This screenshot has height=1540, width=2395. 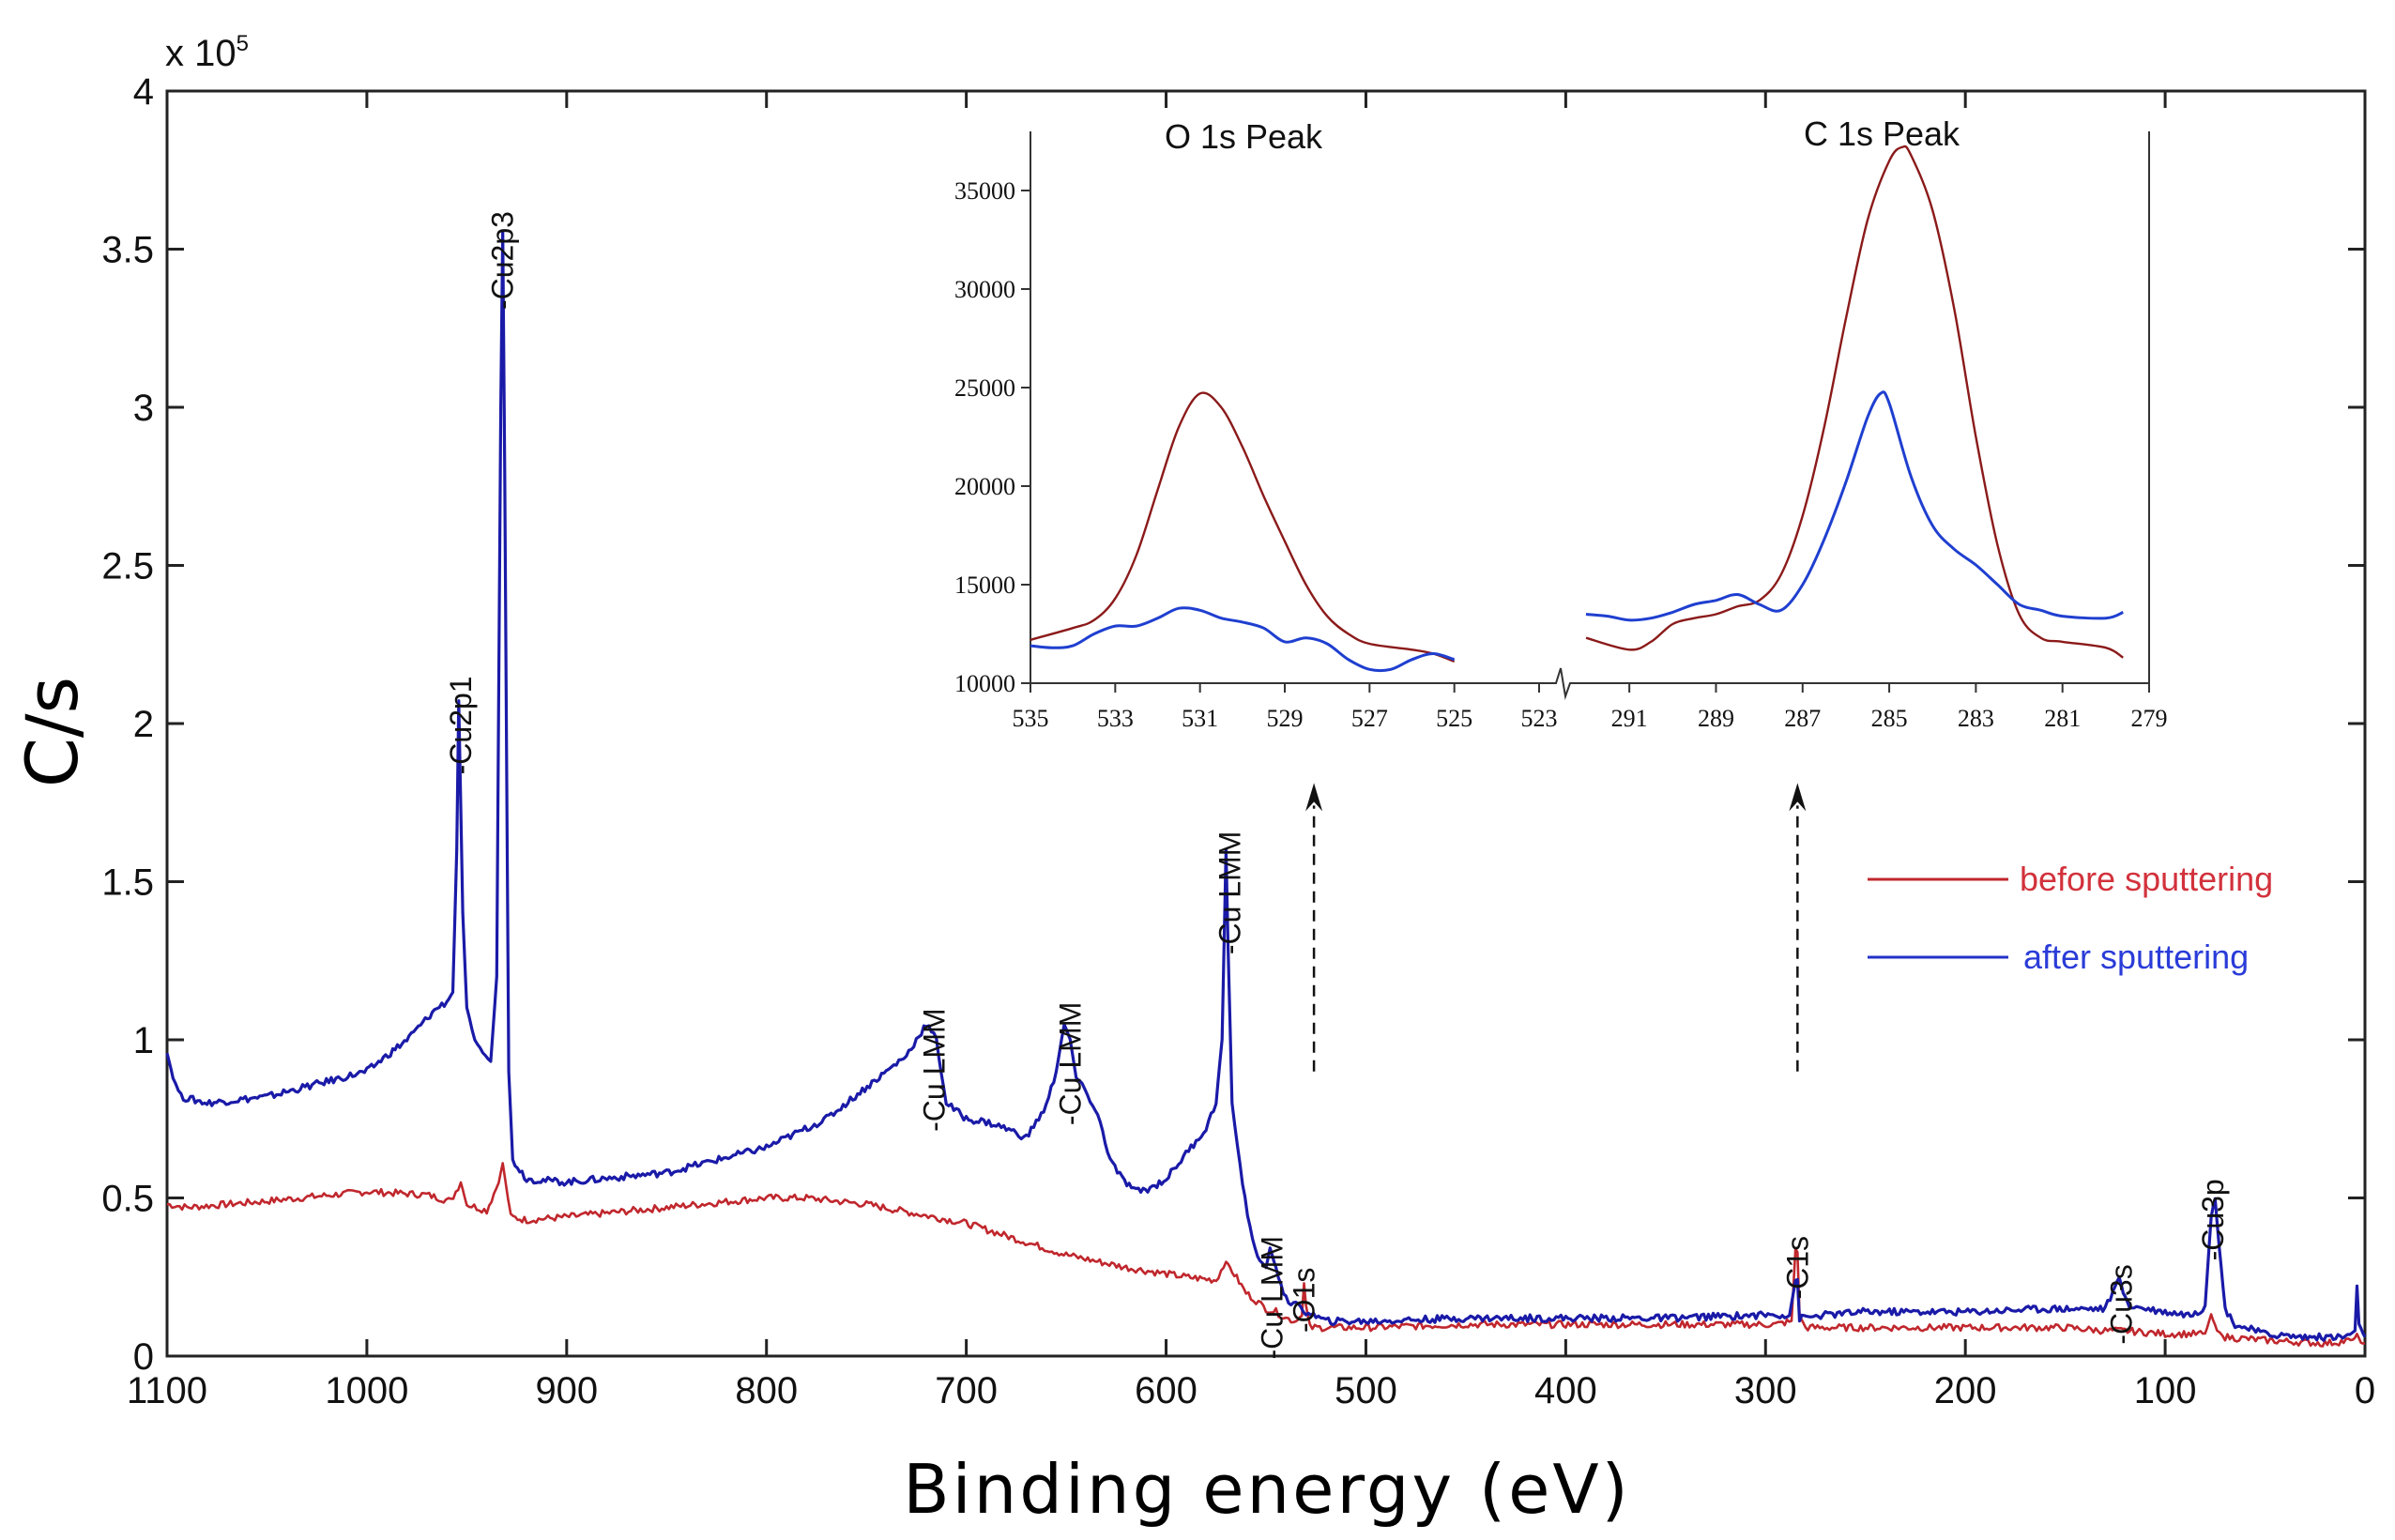 What do you see at coordinates (1889, 718) in the screenshot?
I see `inset-x-tick-label: 285` at bounding box center [1889, 718].